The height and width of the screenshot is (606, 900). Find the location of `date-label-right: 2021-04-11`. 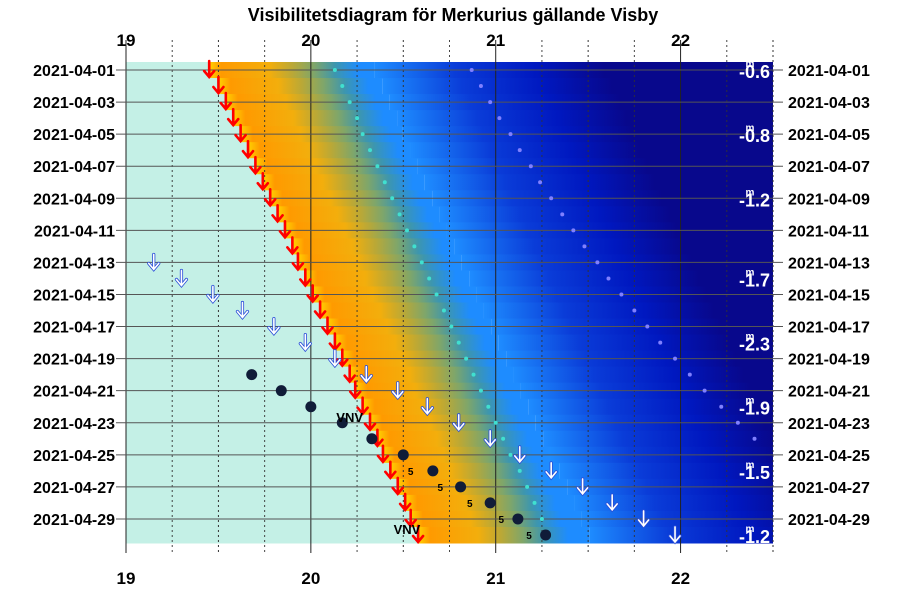

date-label-right: 2021-04-11 is located at coordinates (828, 231).